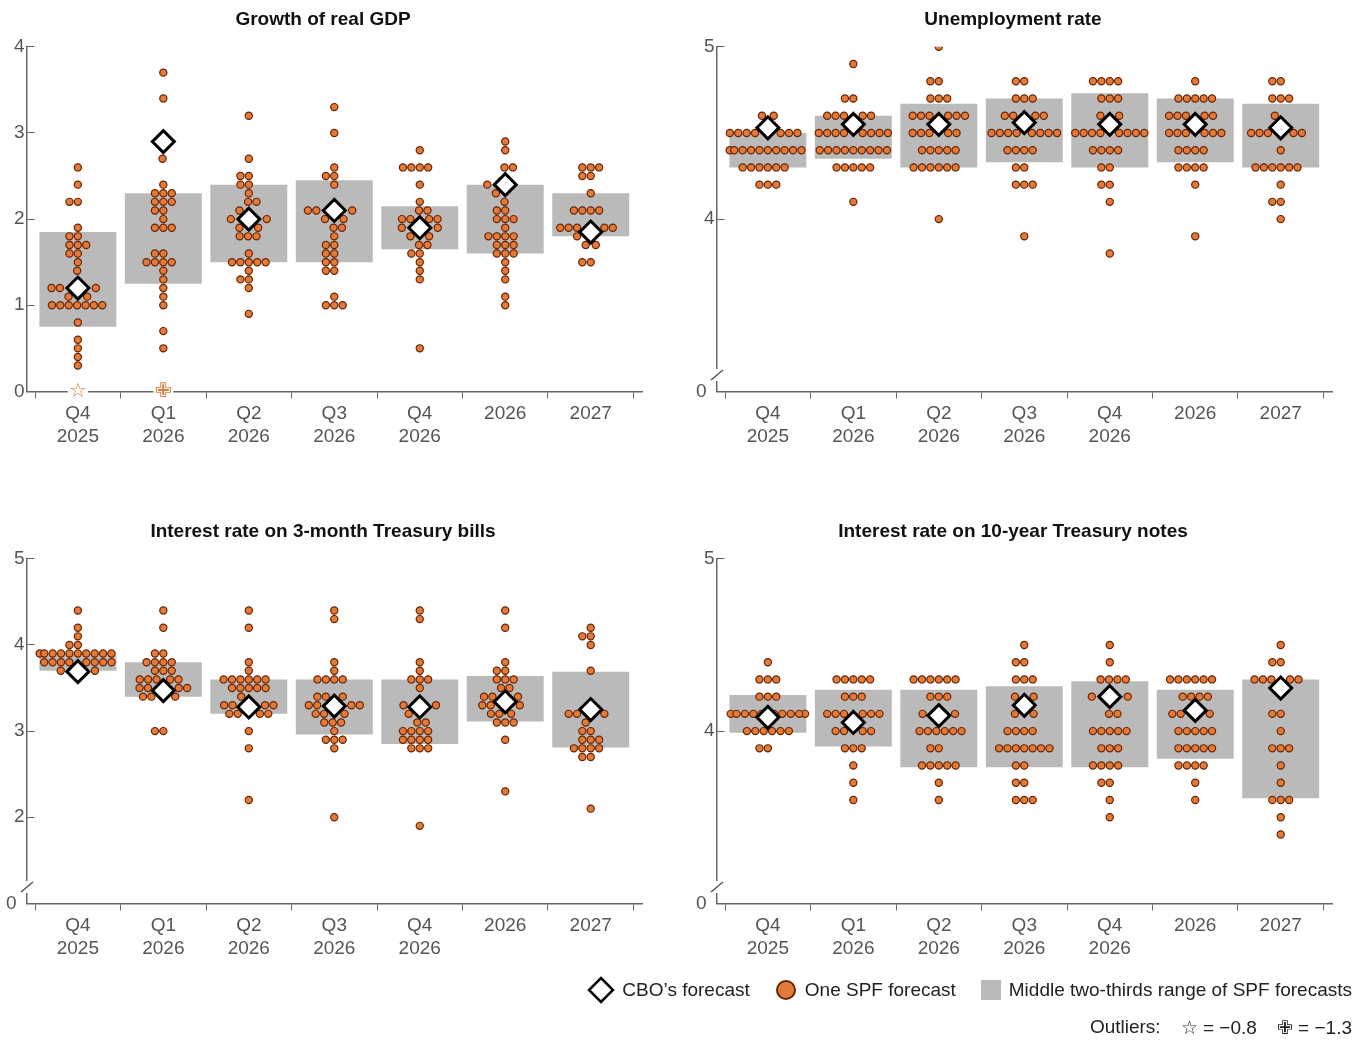  Describe the element at coordinates (19, 304) in the screenshot. I see `y-tick-label: 1` at that location.